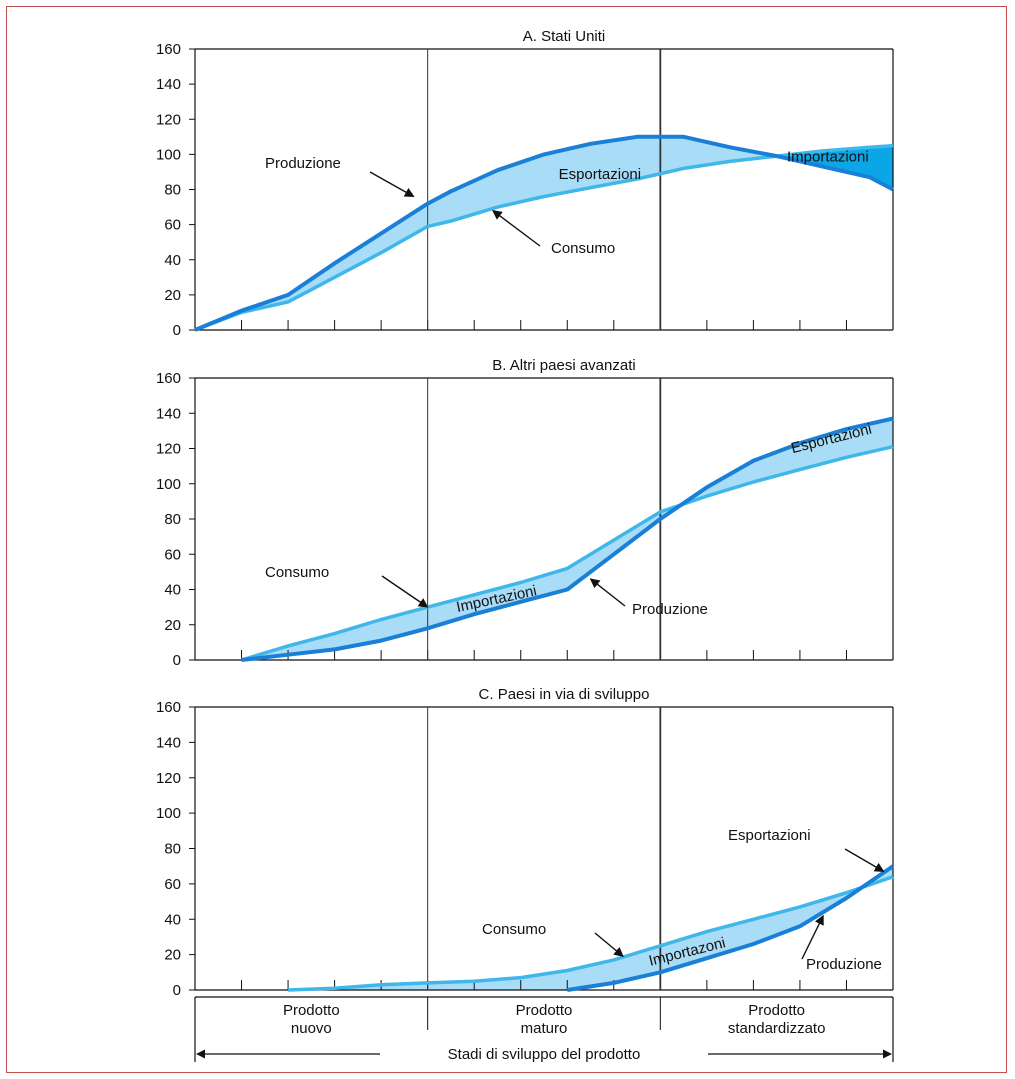 The image size is (1015, 1079). What do you see at coordinates (311, 1010) in the screenshot?
I see `stage-label-new-line1: Prodotto` at bounding box center [311, 1010].